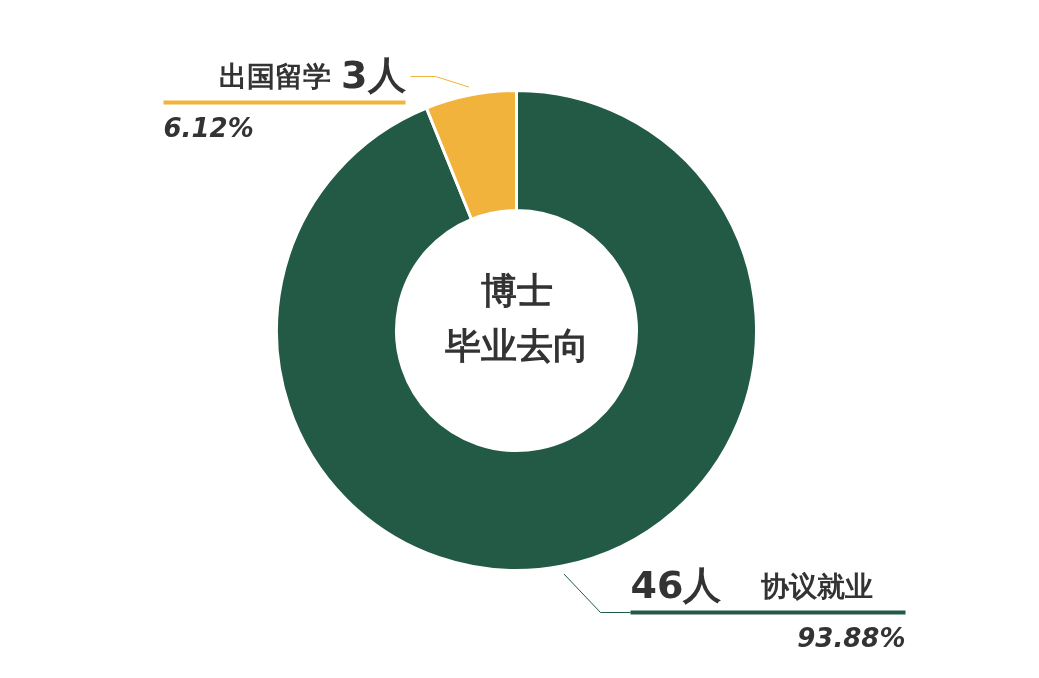 The image size is (1039, 678). What do you see at coordinates (816, 586) in the screenshot?
I see `slice-label: 协议就业` at bounding box center [816, 586].